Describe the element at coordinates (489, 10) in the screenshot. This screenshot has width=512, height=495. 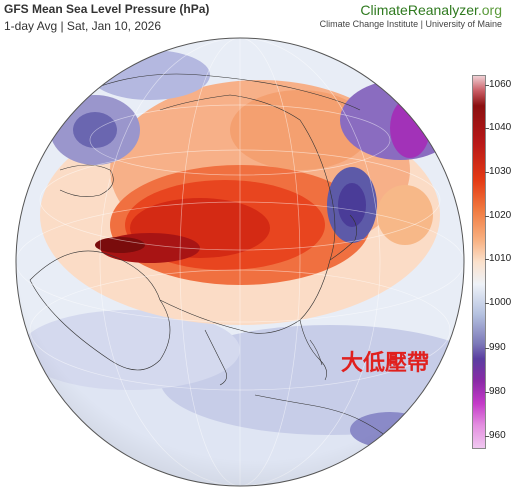
I see `brand-name-part3: .org` at that location.